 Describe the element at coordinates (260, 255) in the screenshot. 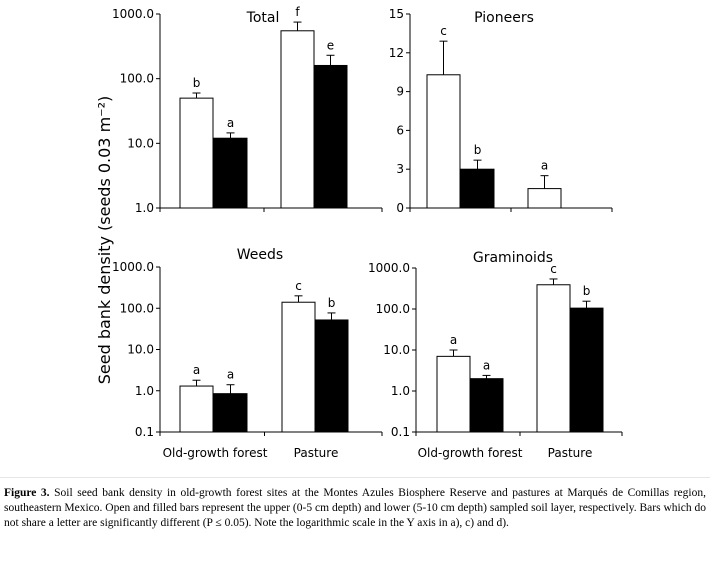

I see `panel-title: Weeds` at that location.